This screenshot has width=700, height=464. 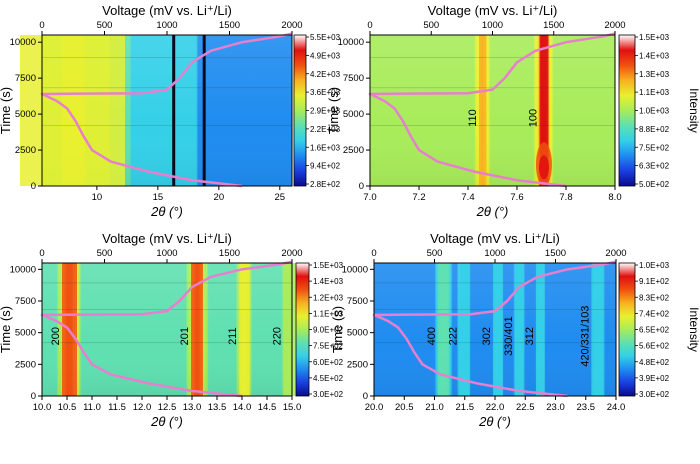 What do you see at coordinates (473, 118) in the screenshot?
I see `peak-label: 110` at bounding box center [473, 118].